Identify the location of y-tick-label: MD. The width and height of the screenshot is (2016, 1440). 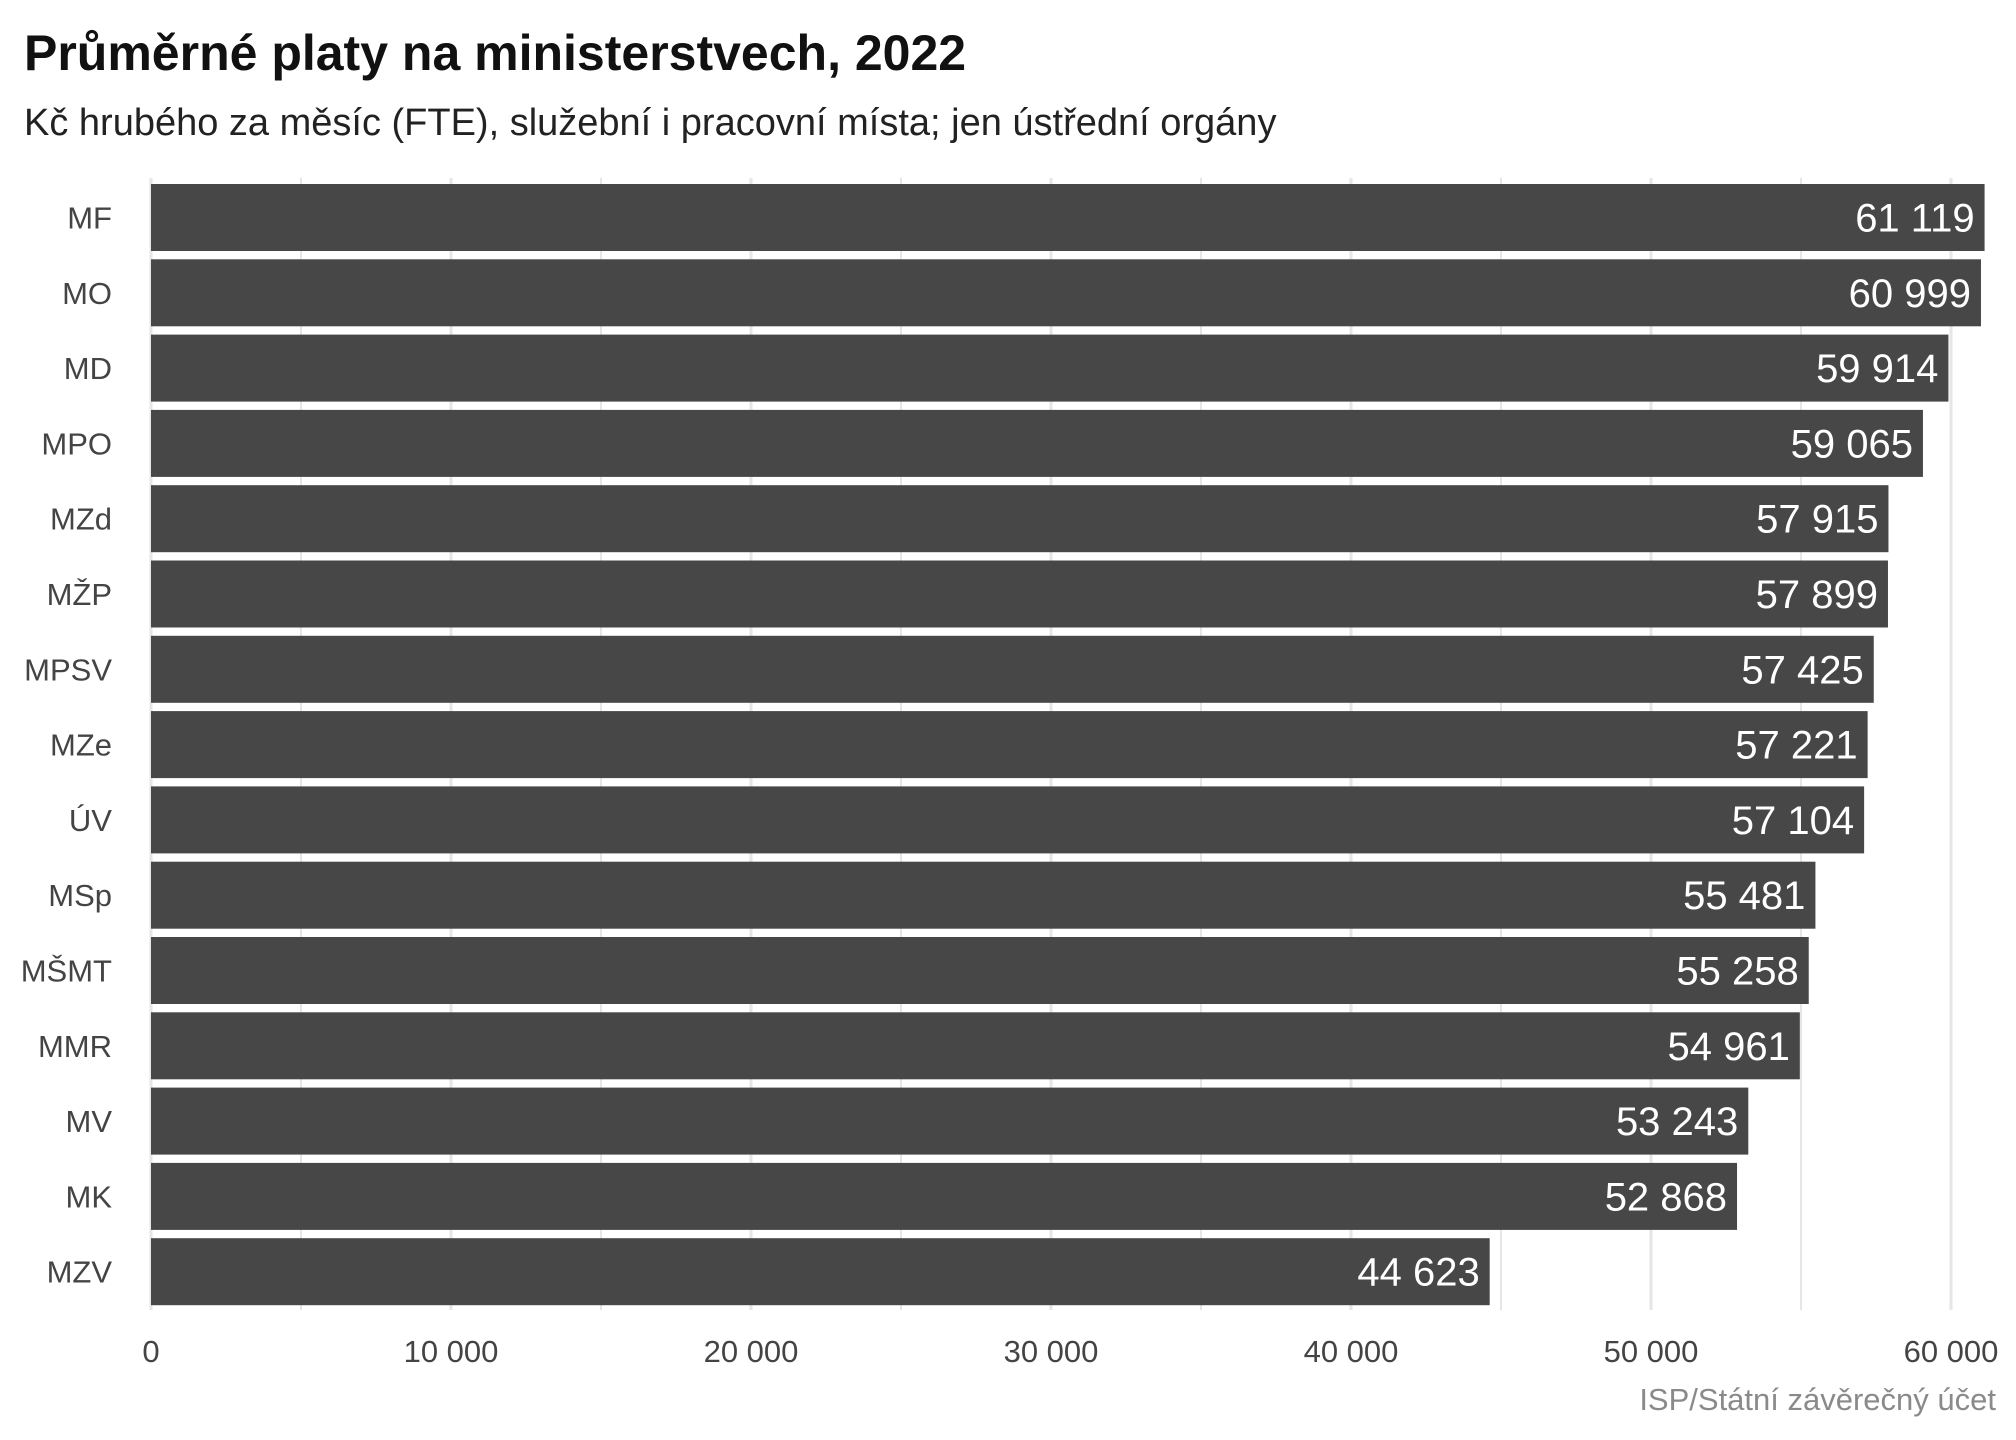
(88, 368).